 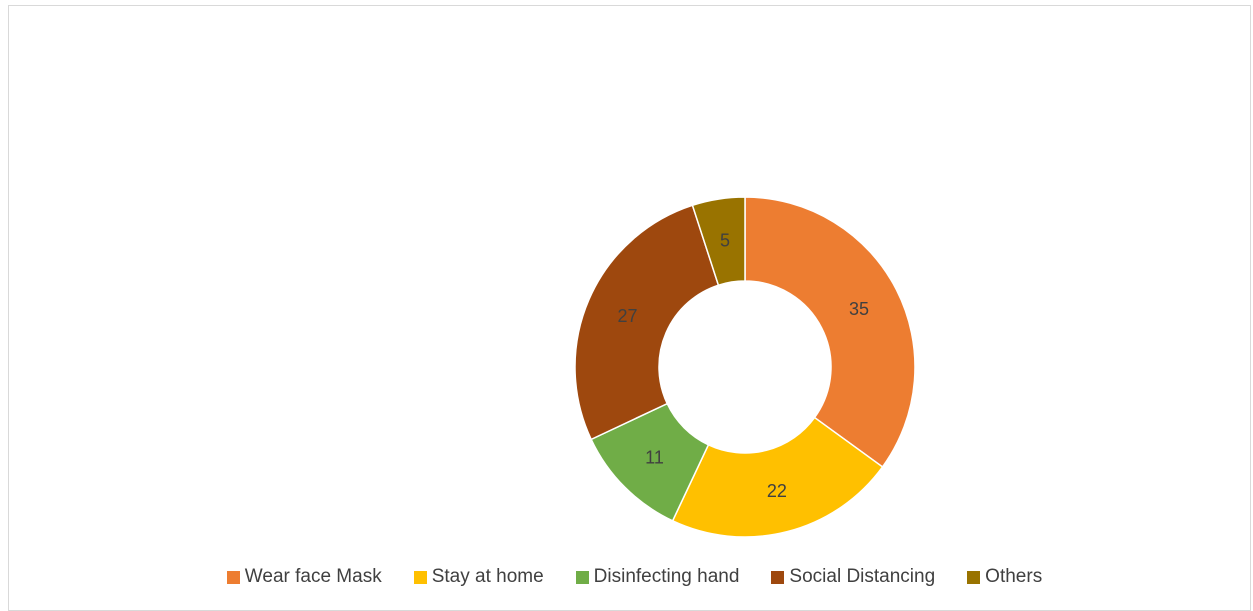 I want to click on data-label: 11, so click(x=654, y=458).